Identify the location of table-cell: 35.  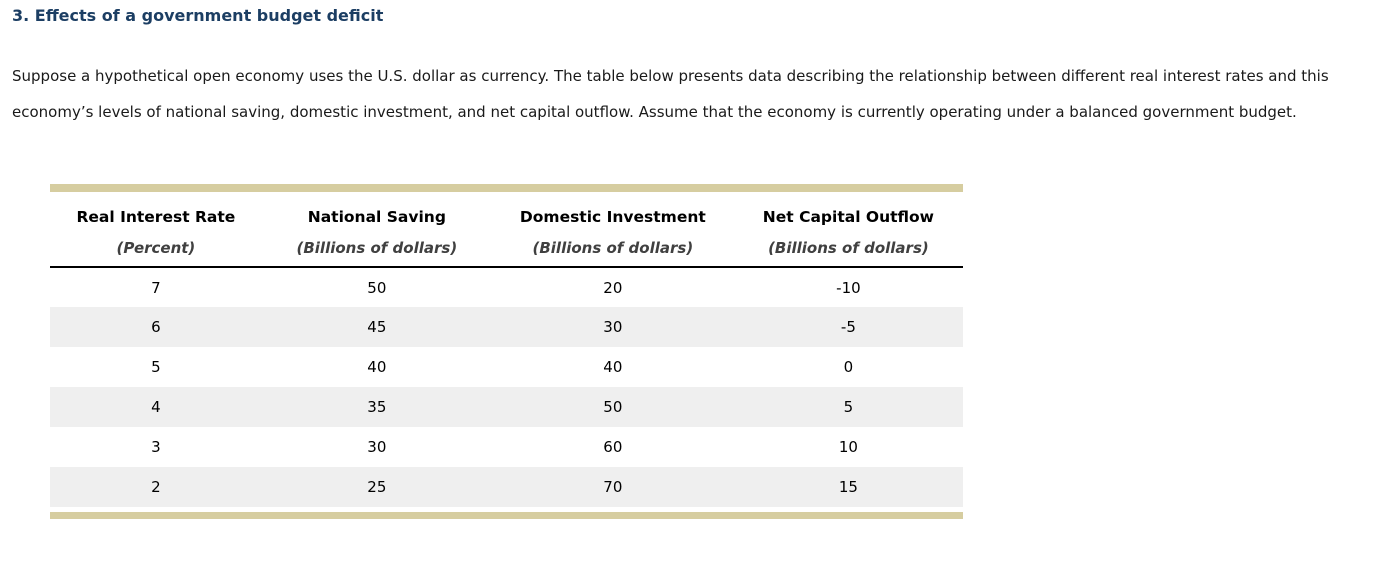
(377, 407).